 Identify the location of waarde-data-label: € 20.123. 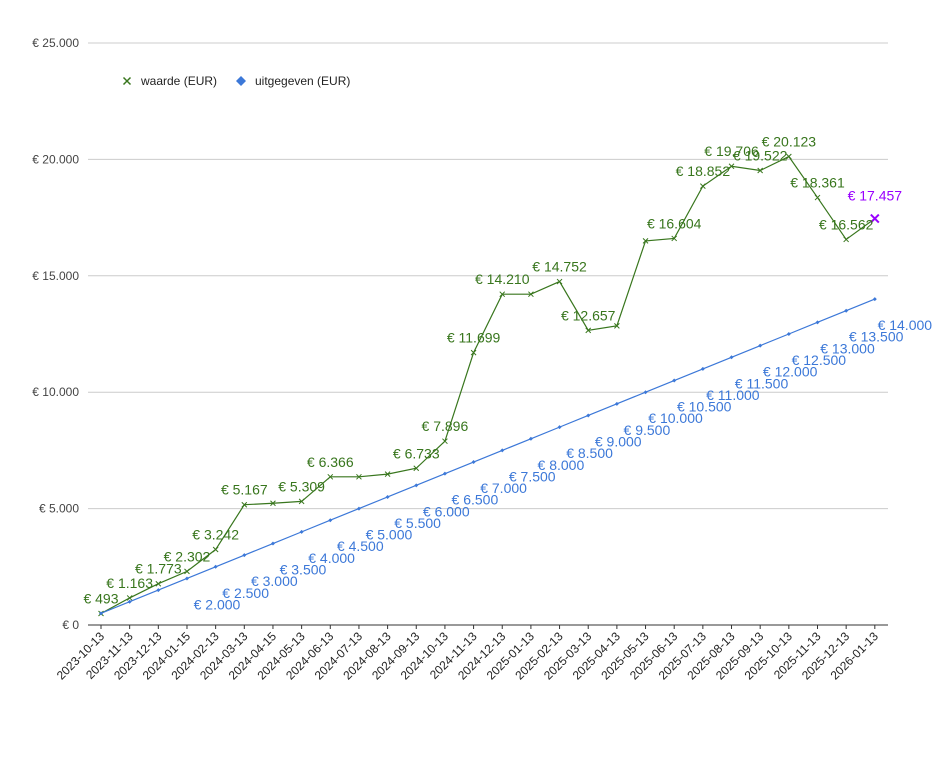
(789, 142).